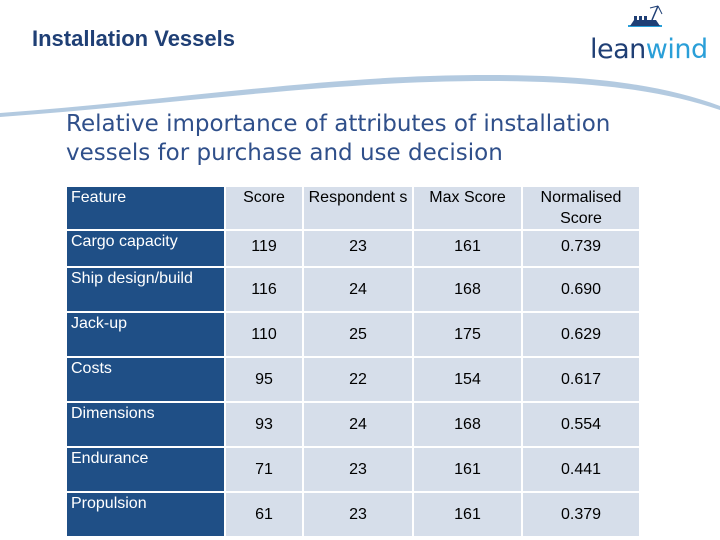  What do you see at coordinates (264, 289) in the screenshot?
I see `score-cell: 116` at bounding box center [264, 289].